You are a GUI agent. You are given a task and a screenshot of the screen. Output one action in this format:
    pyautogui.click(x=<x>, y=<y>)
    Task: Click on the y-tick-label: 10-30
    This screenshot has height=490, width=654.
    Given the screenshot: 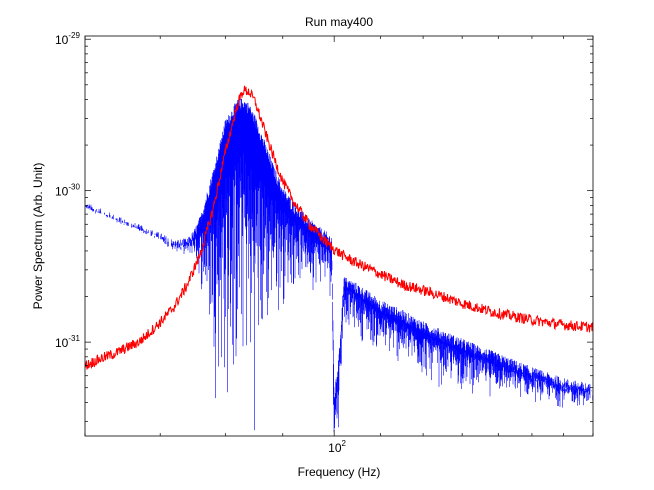 What is the action you would take?
    pyautogui.click(x=67, y=191)
    